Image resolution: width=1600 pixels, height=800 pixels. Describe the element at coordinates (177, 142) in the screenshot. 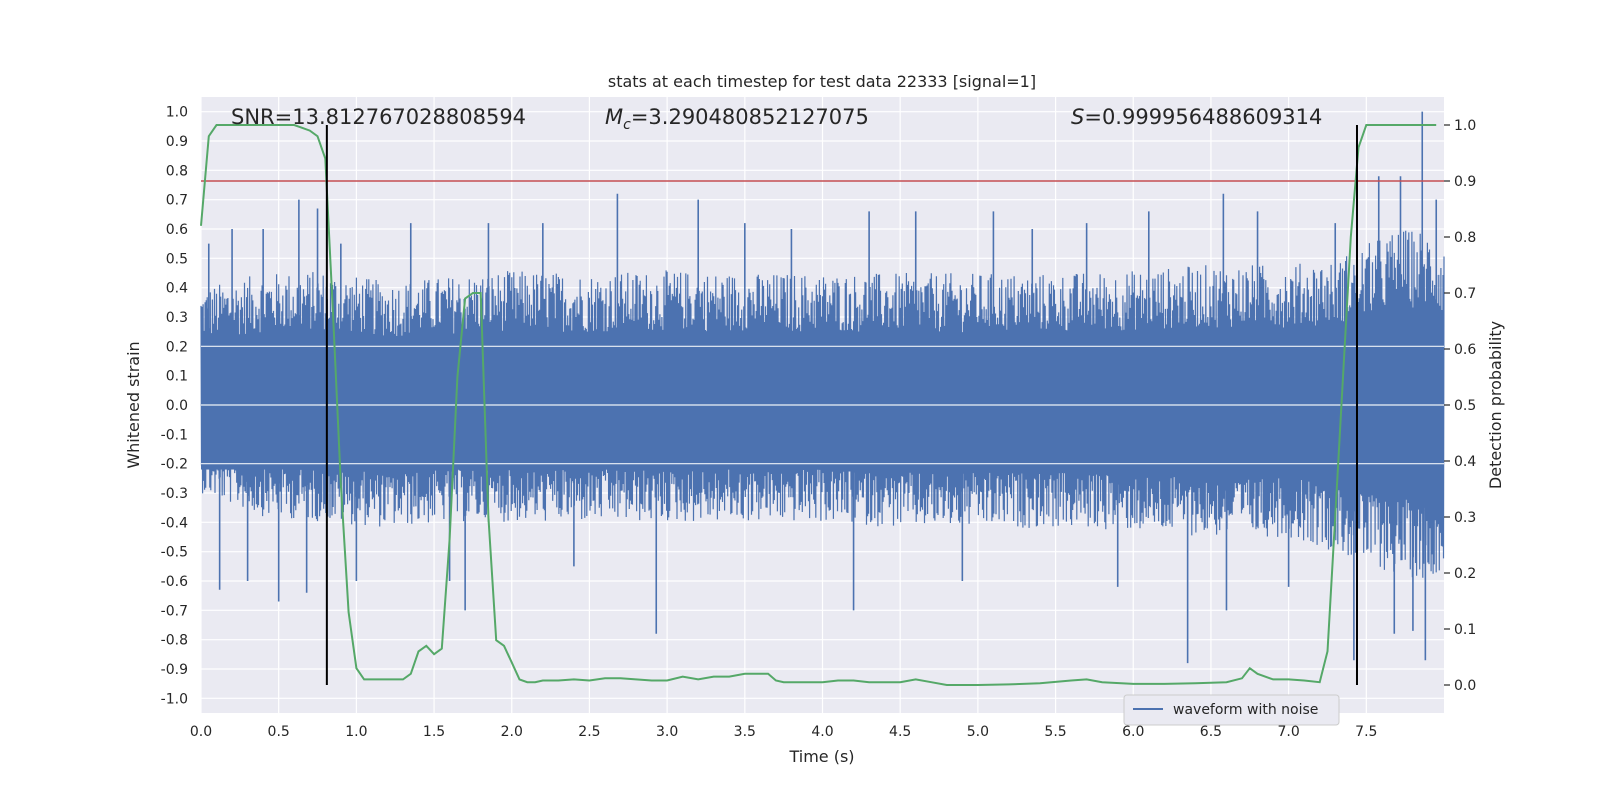

I see `y-tick-label: 0.9` at that location.